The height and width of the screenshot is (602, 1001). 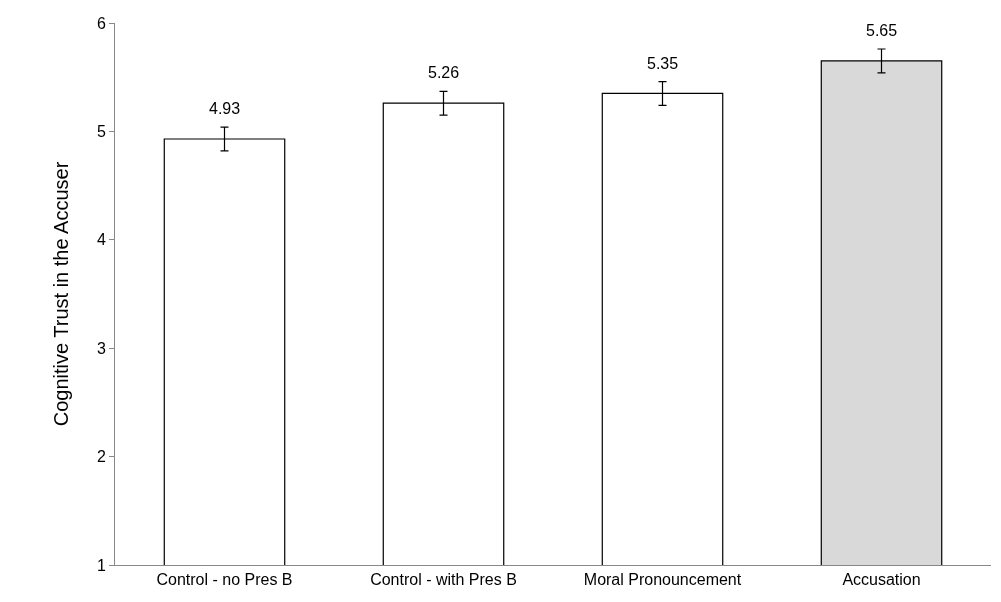 What do you see at coordinates (101, 348) in the screenshot?
I see `y-tick-label: 3` at bounding box center [101, 348].